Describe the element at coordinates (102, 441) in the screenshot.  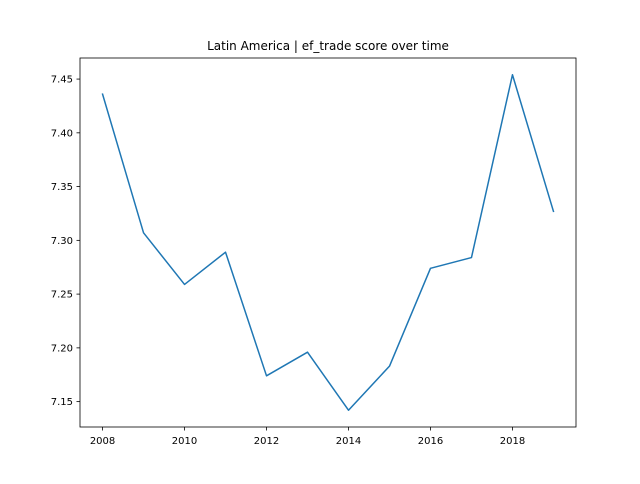
I see `x-tick-label: 2008` at that location.